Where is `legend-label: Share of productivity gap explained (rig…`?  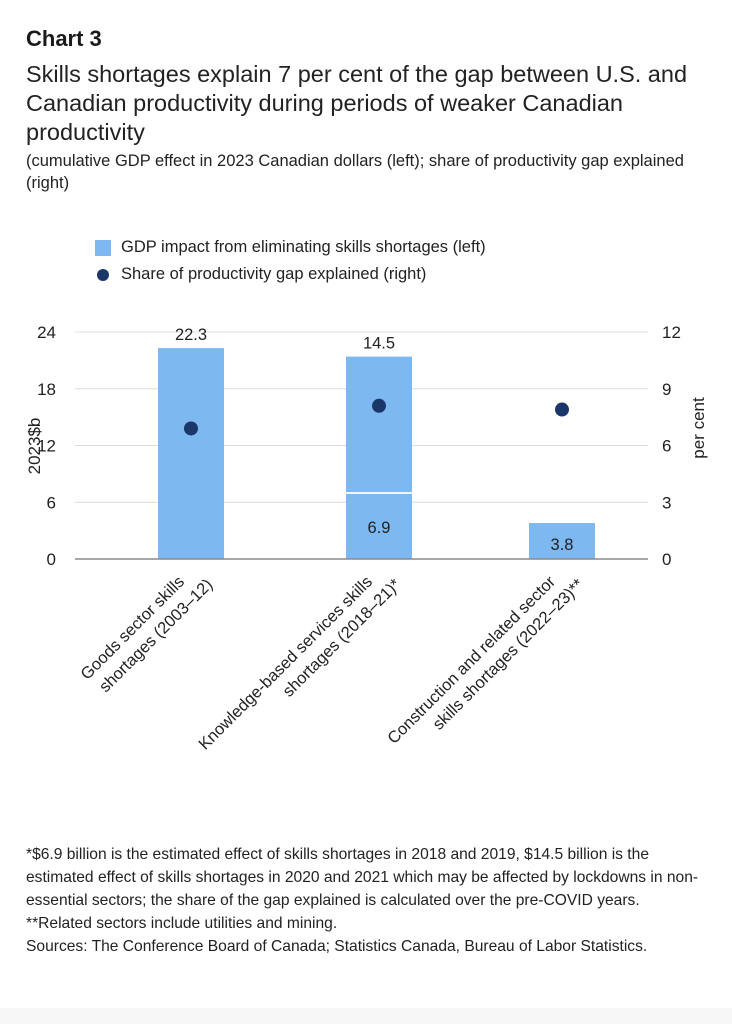
legend-label: Share of productivity gap explained (rig… is located at coordinates (274, 274).